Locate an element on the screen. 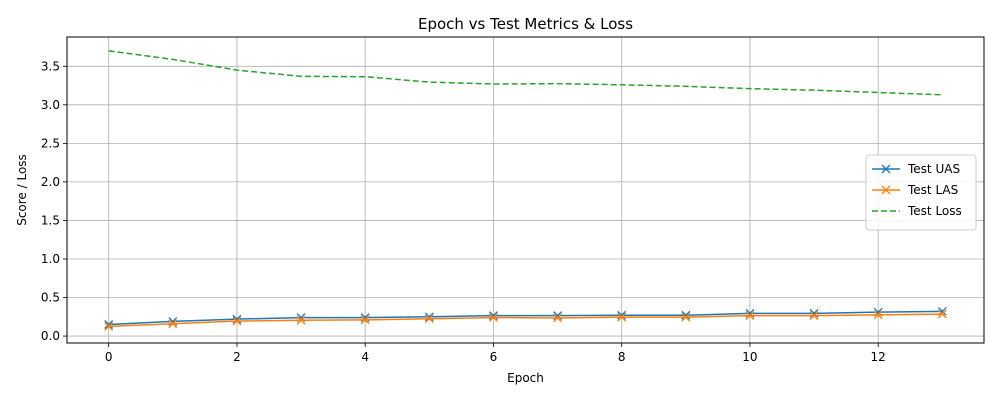 The height and width of the screenshot is (400, 1000). y-axis-label: Score / Loss is located at coordinates (22, 190).